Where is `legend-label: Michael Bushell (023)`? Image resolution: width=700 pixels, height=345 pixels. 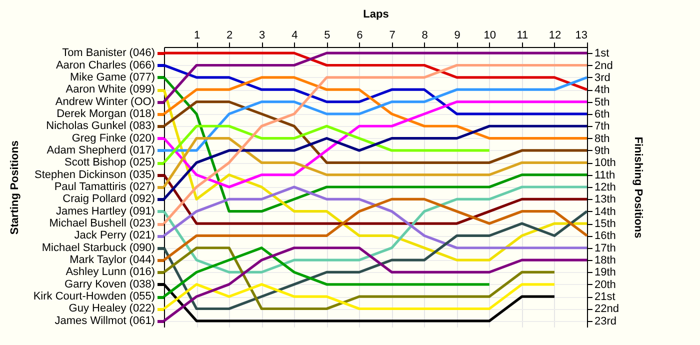 legend-label: Michael Bushell (023) is located at coordinates (102, 224).